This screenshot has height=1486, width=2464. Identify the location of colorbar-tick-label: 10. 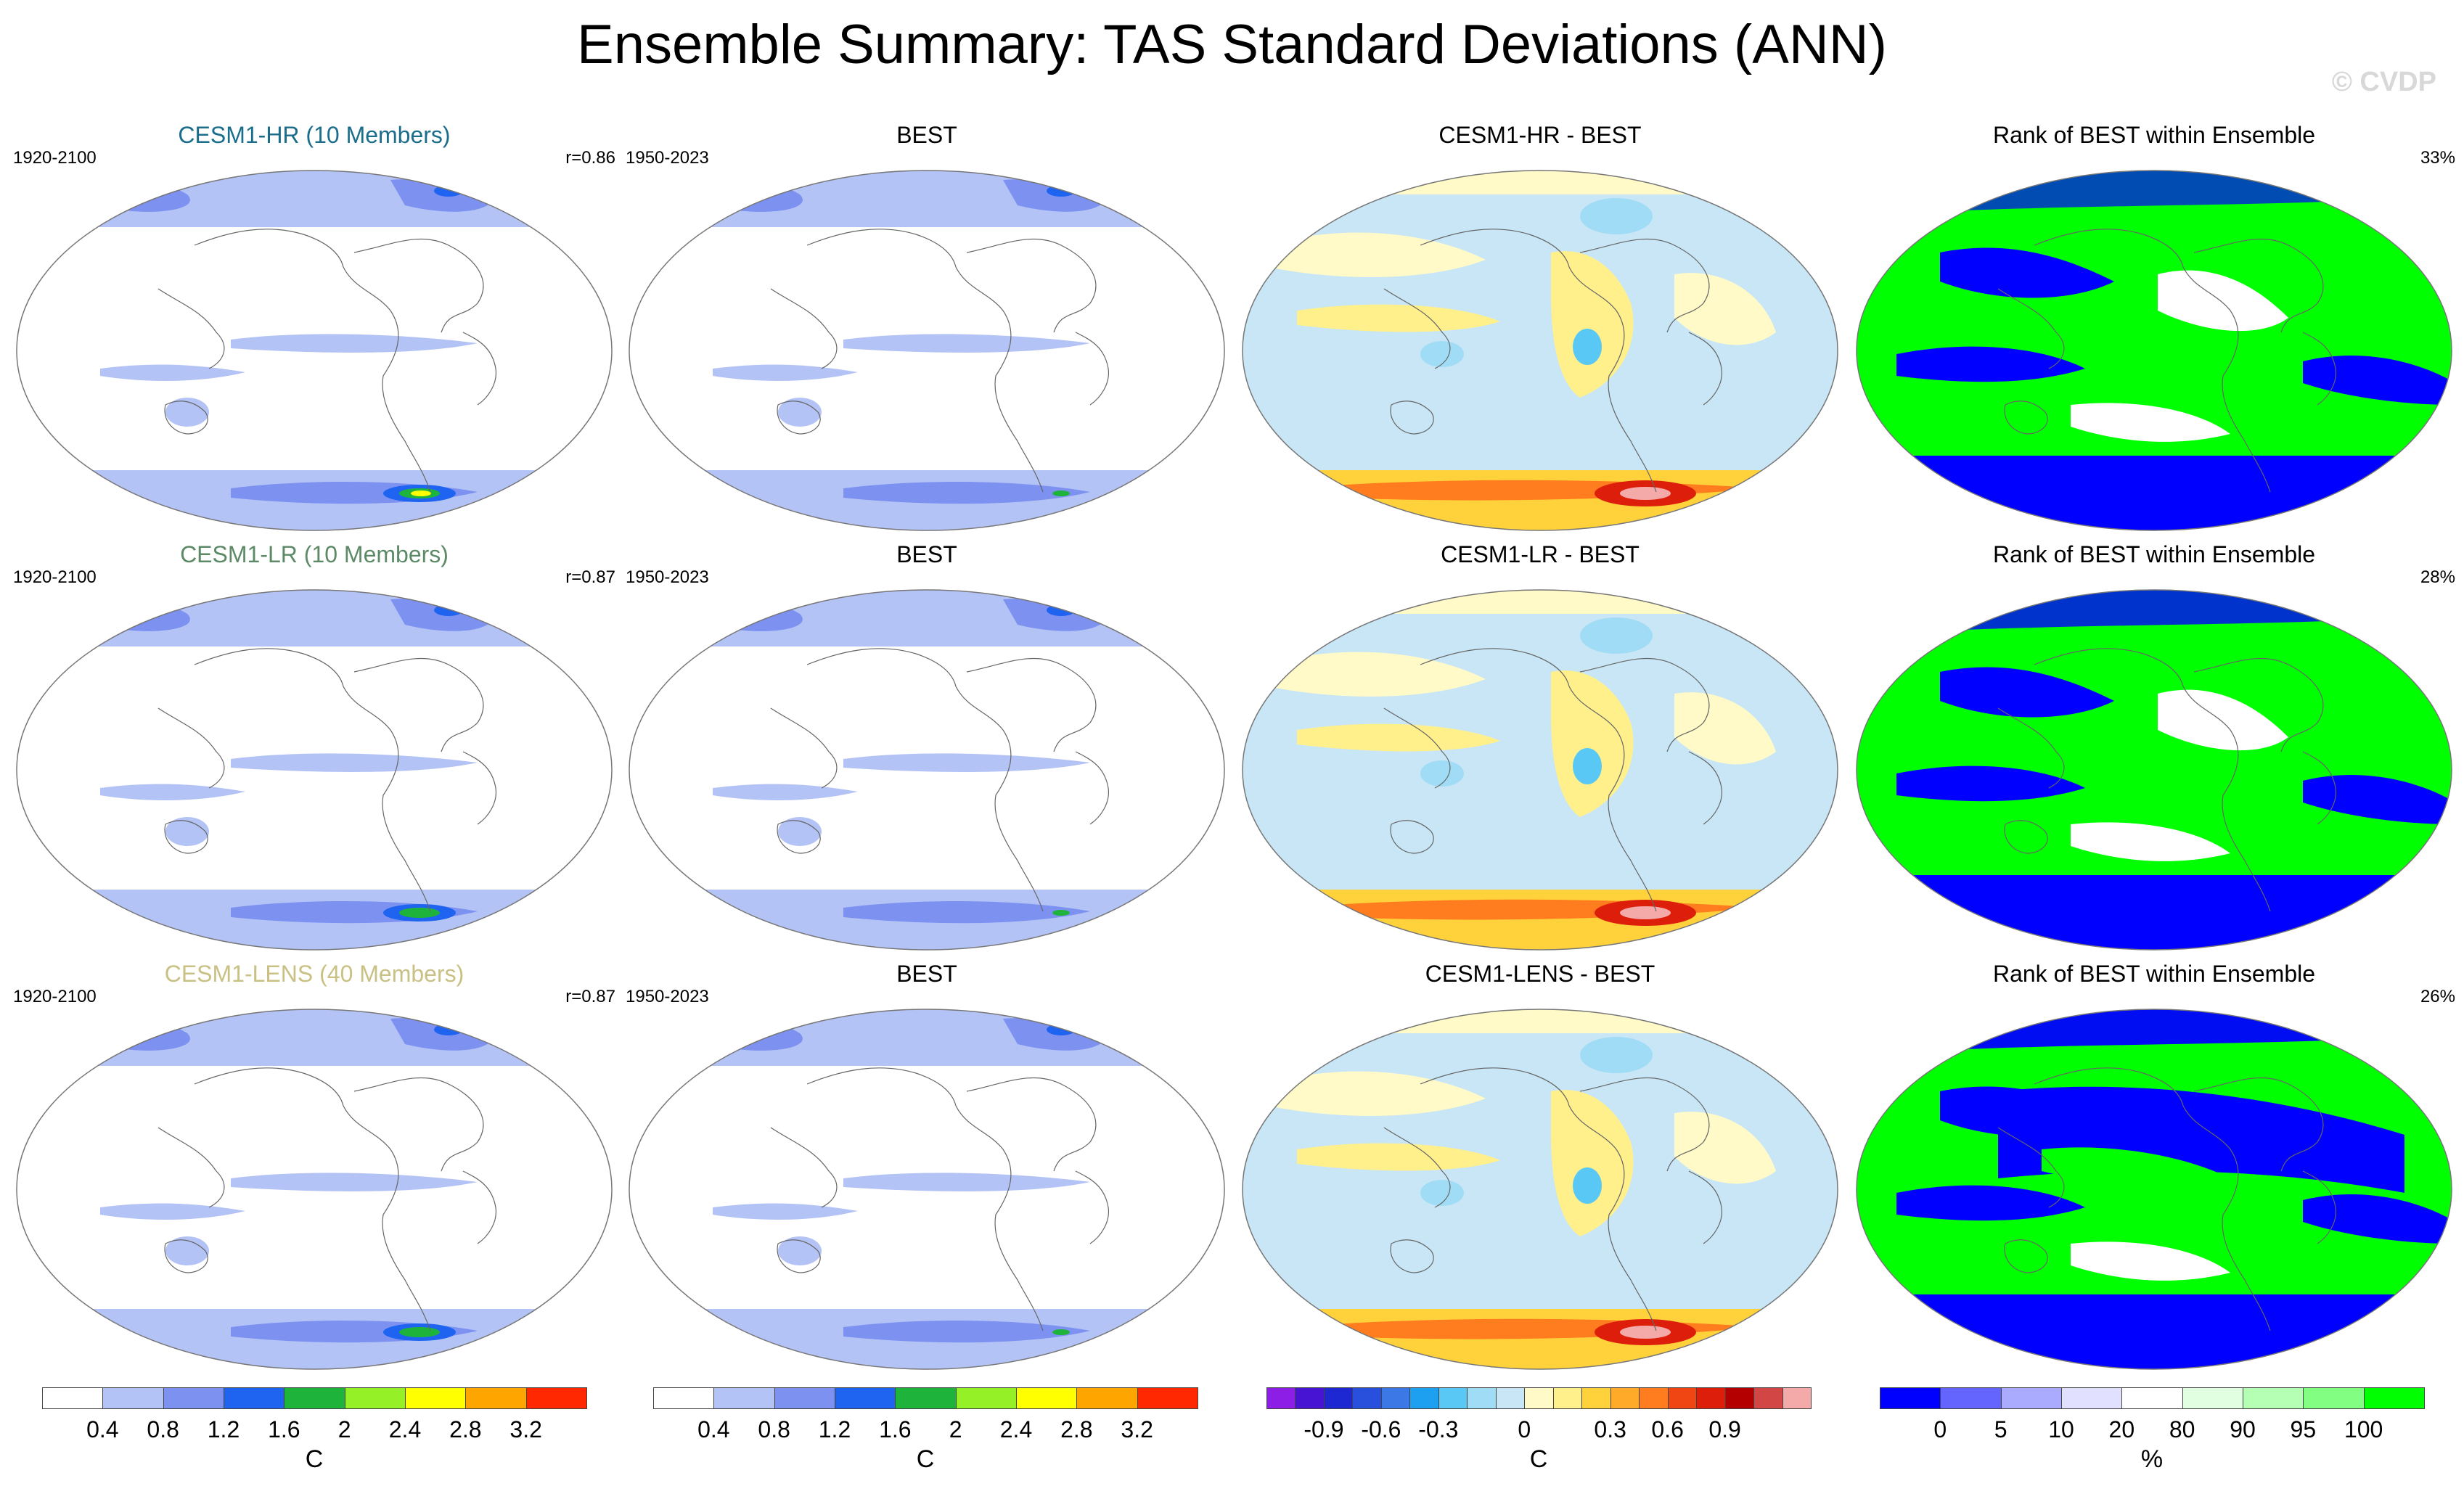
(2061, 1429).